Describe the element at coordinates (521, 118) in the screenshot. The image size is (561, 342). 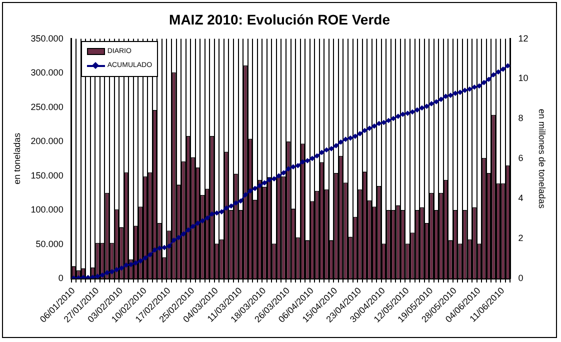
I see `y2-tick-label: 8` at that location.